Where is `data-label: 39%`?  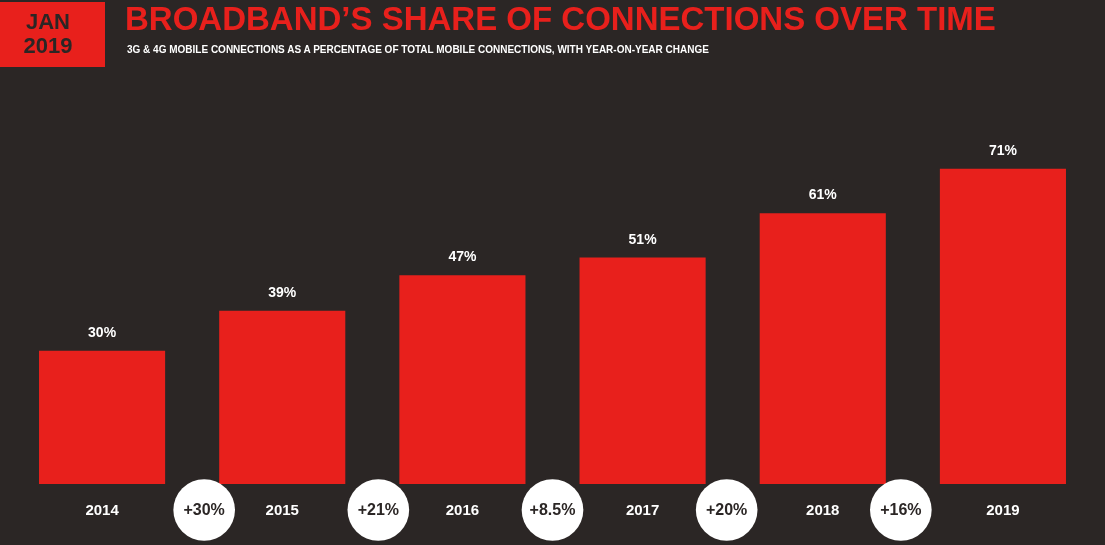
data-label: 39% is located at coordinates (282, 291).